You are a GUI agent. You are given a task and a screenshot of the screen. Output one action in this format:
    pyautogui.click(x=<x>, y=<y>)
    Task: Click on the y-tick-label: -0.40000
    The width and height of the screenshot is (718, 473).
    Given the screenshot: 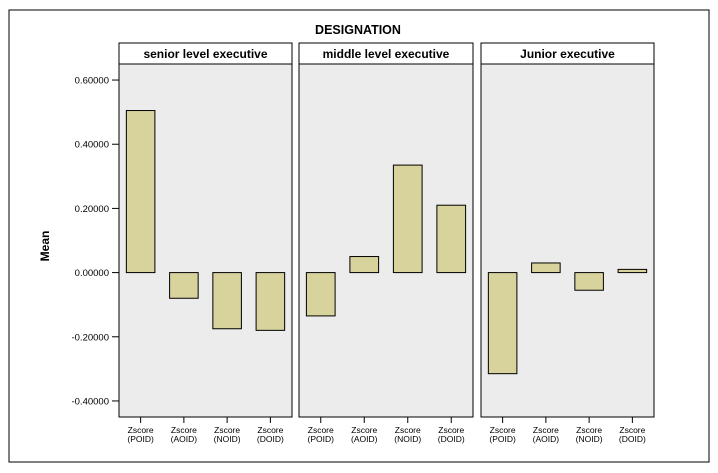 What is the action you would take?
    pyautogui.click(x=90, y=401)
    